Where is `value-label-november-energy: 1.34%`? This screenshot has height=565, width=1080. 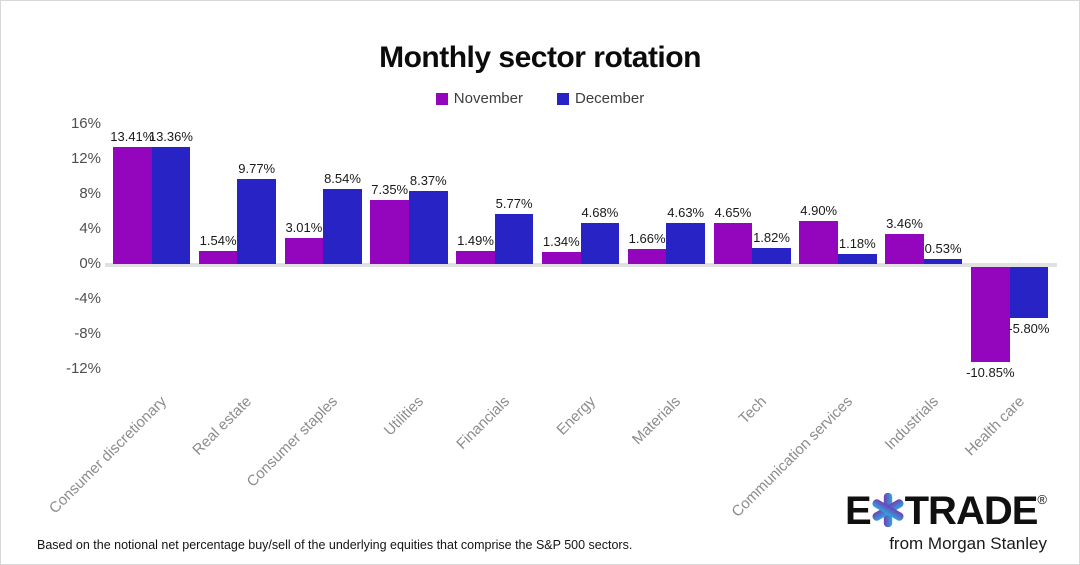
value-label-november-energy: 1.34% is located at coordinates (561, 242).